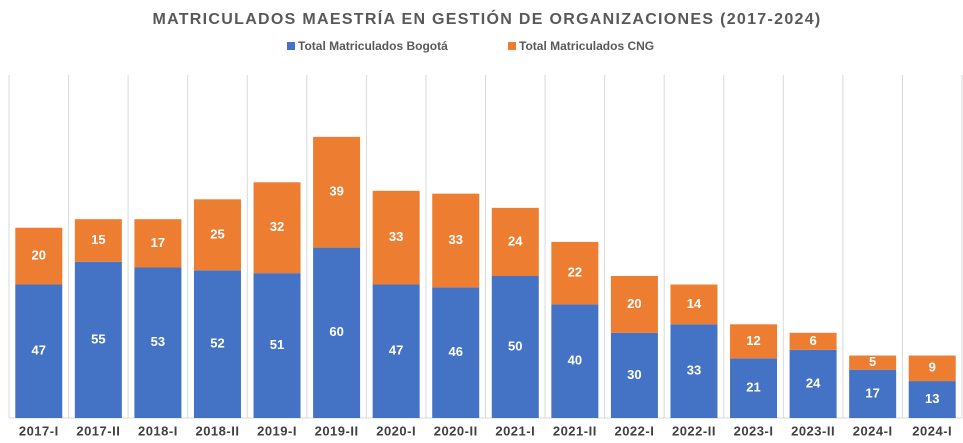 This screenshot has height=443, width=963. I want to click on data-label: 55, so click(98, 338).